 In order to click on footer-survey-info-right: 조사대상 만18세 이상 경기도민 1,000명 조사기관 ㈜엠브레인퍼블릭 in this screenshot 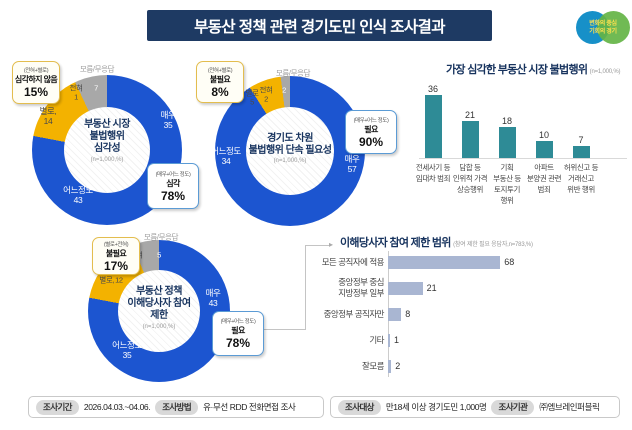, I will do `click(475, 407)`.